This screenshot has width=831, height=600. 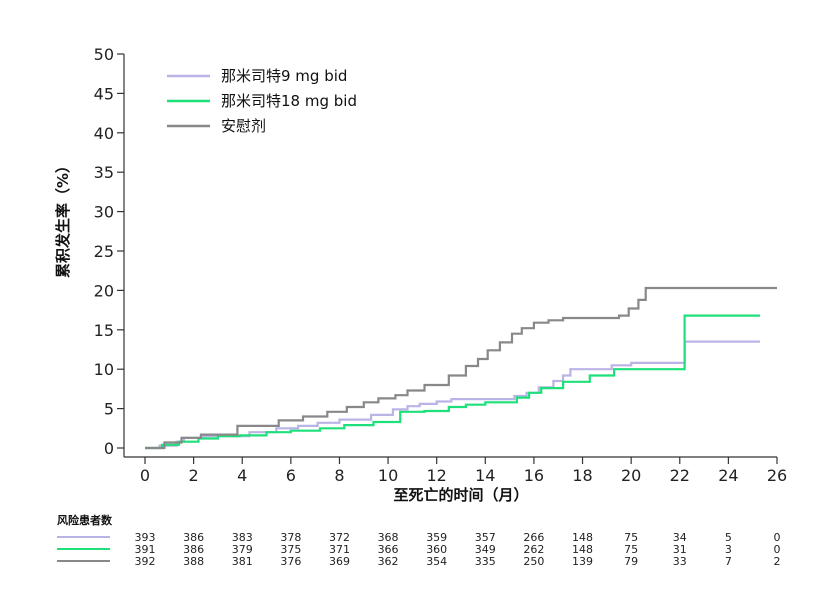 I want to click on y-tick-label: 10, so click(x=104, y=369).